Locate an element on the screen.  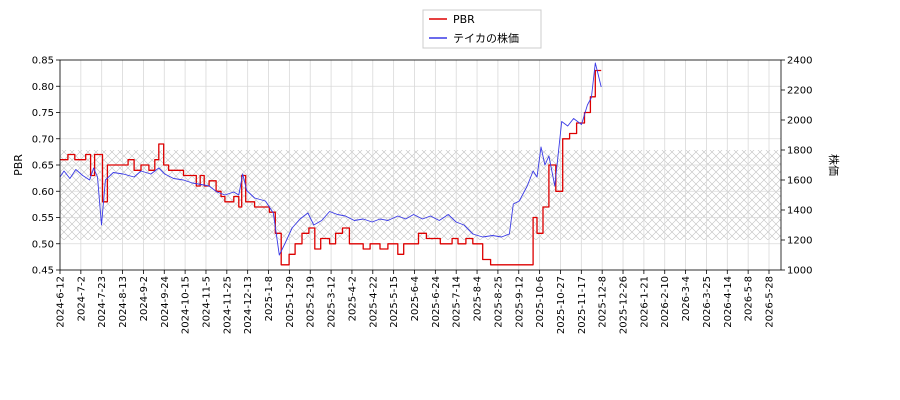
y-tick-label-right: 1800 is located at coordinates (799, 151).